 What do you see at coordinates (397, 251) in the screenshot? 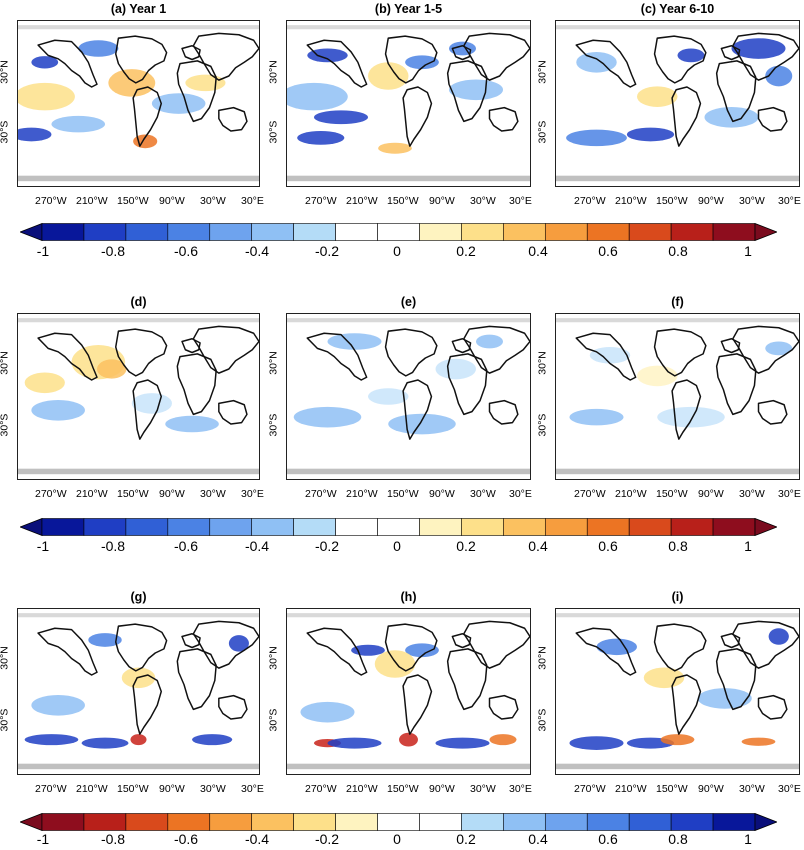
I see `colorbar-tick: 0` at bounding box center [397, 251].